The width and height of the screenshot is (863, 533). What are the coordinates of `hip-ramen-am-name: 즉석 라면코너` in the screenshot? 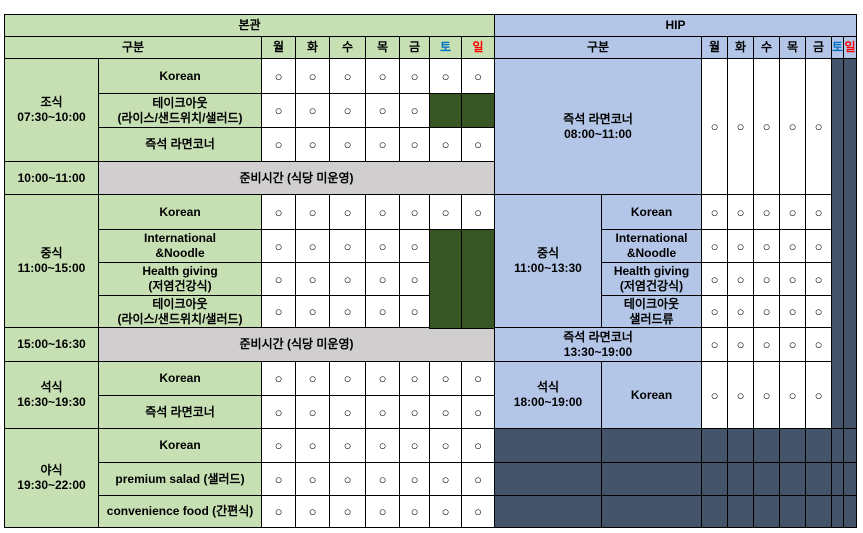 It's located at (598, 118).